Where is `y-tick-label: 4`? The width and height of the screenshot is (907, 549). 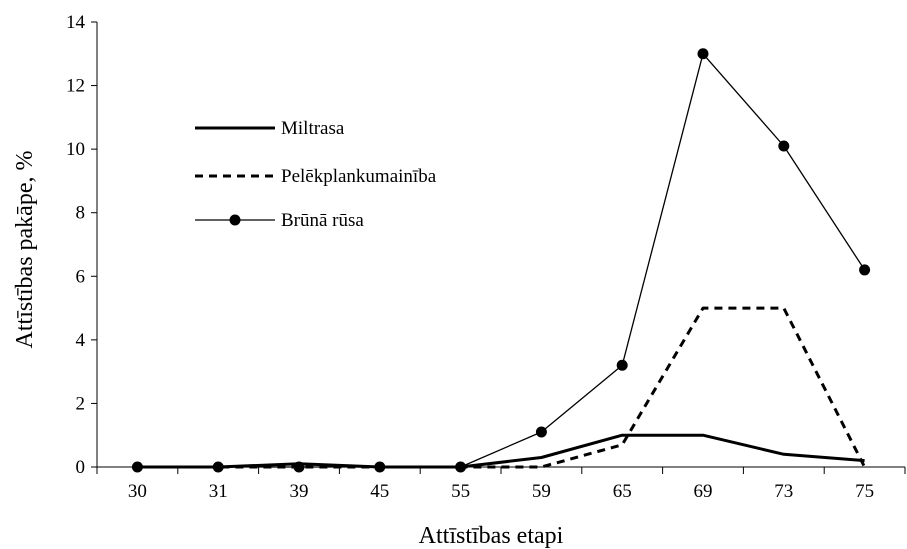
y-tick-label: 4 is located at coordinates (81, 340).